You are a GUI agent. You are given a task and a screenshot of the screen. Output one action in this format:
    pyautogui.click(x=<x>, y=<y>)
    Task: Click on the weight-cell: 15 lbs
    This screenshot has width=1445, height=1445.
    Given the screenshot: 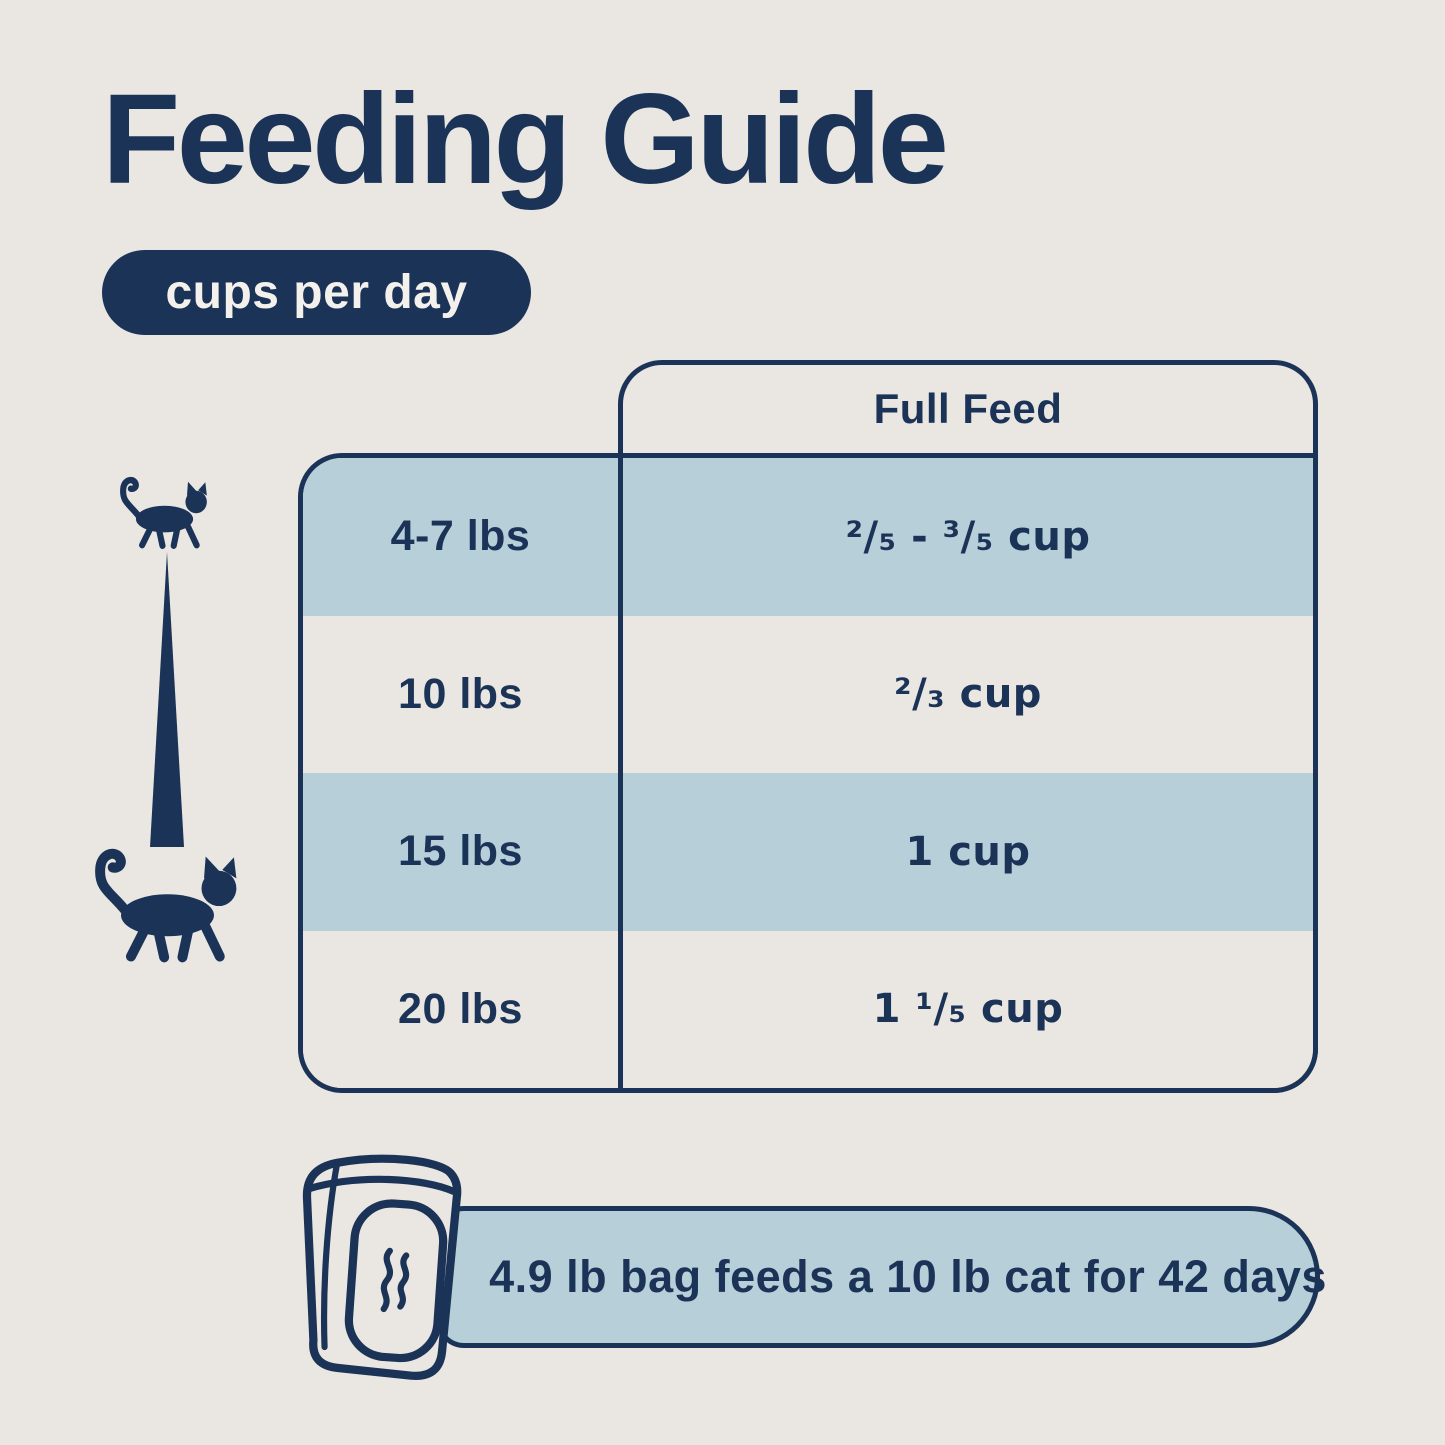 What is the action you would take?
    pyautogui.click(x=460, y=851)
    